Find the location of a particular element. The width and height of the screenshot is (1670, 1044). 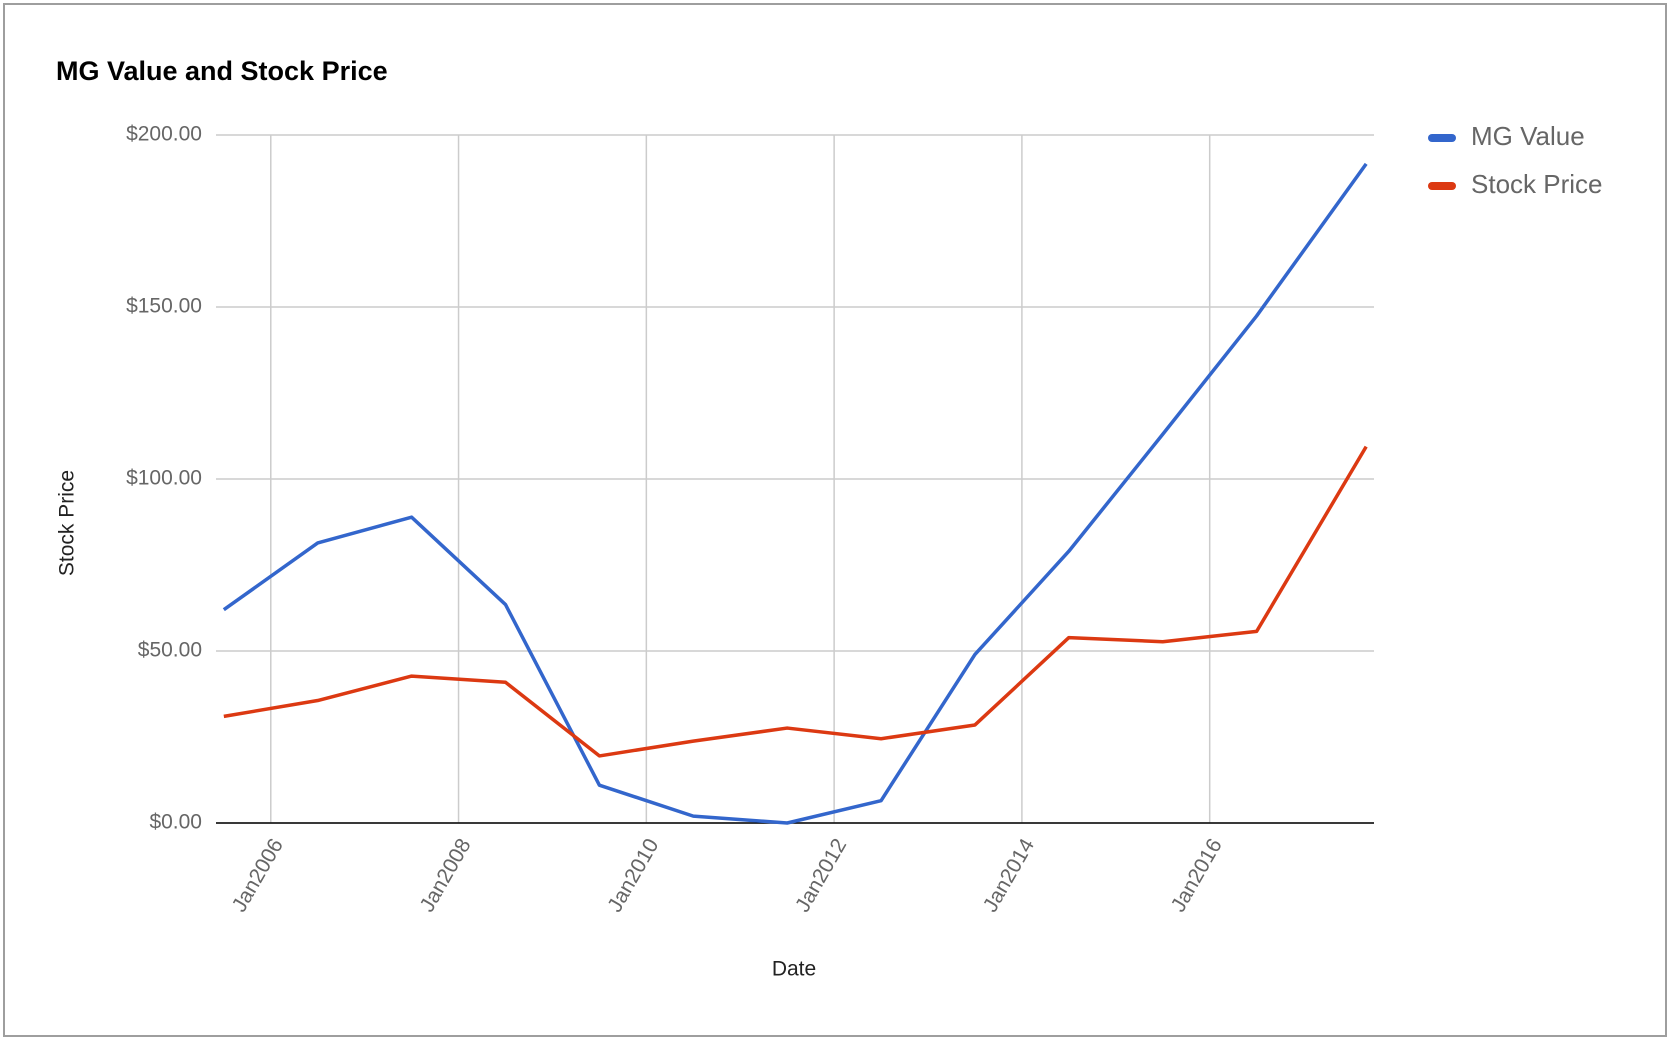

y-tick-label: $150.00 is located at coordinates (164, 306).